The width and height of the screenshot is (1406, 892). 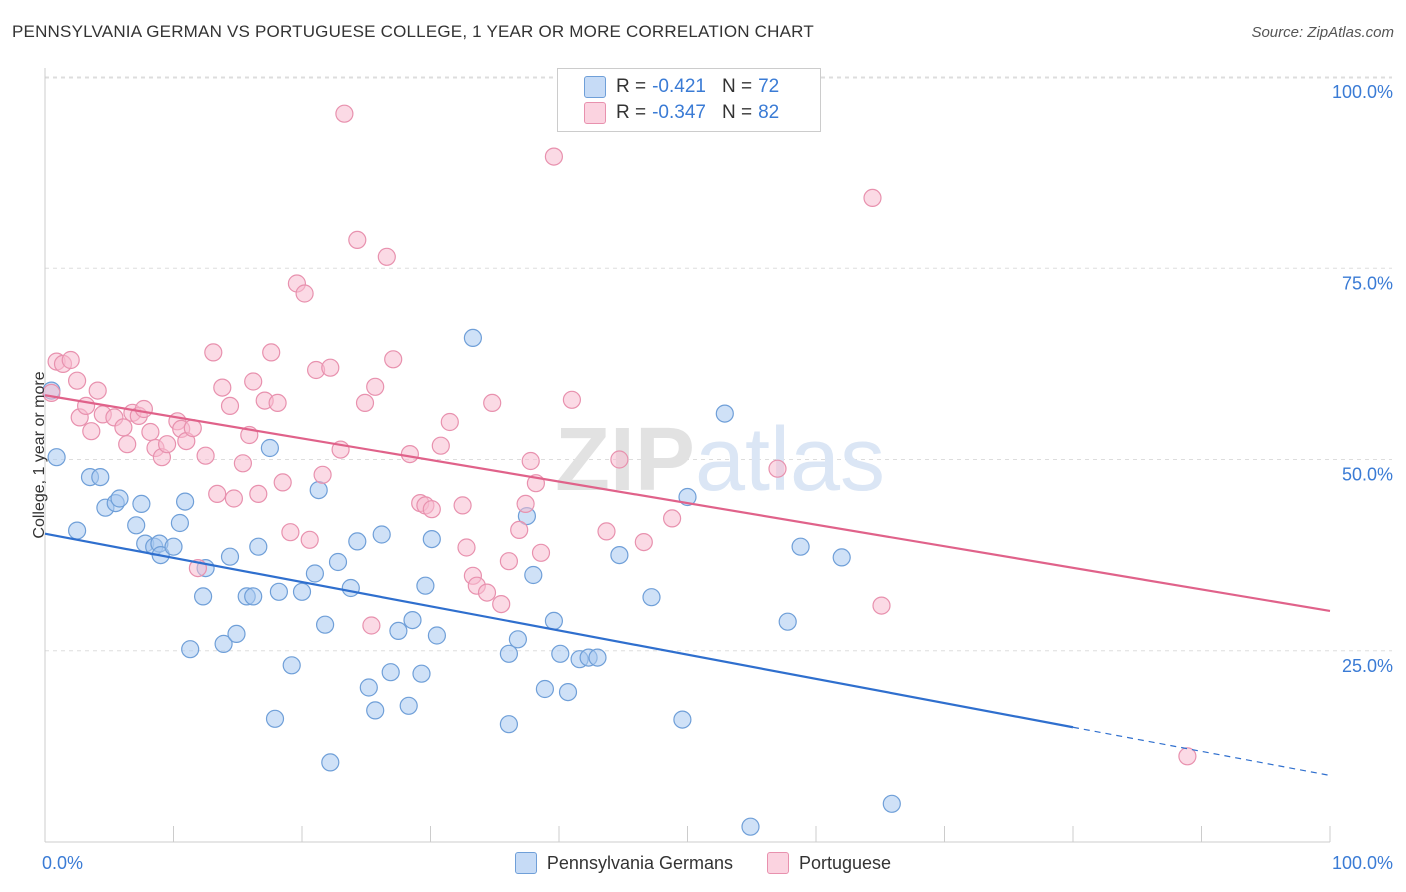 I want to click on legend-n-value: 82, so click(x=769, y=112).